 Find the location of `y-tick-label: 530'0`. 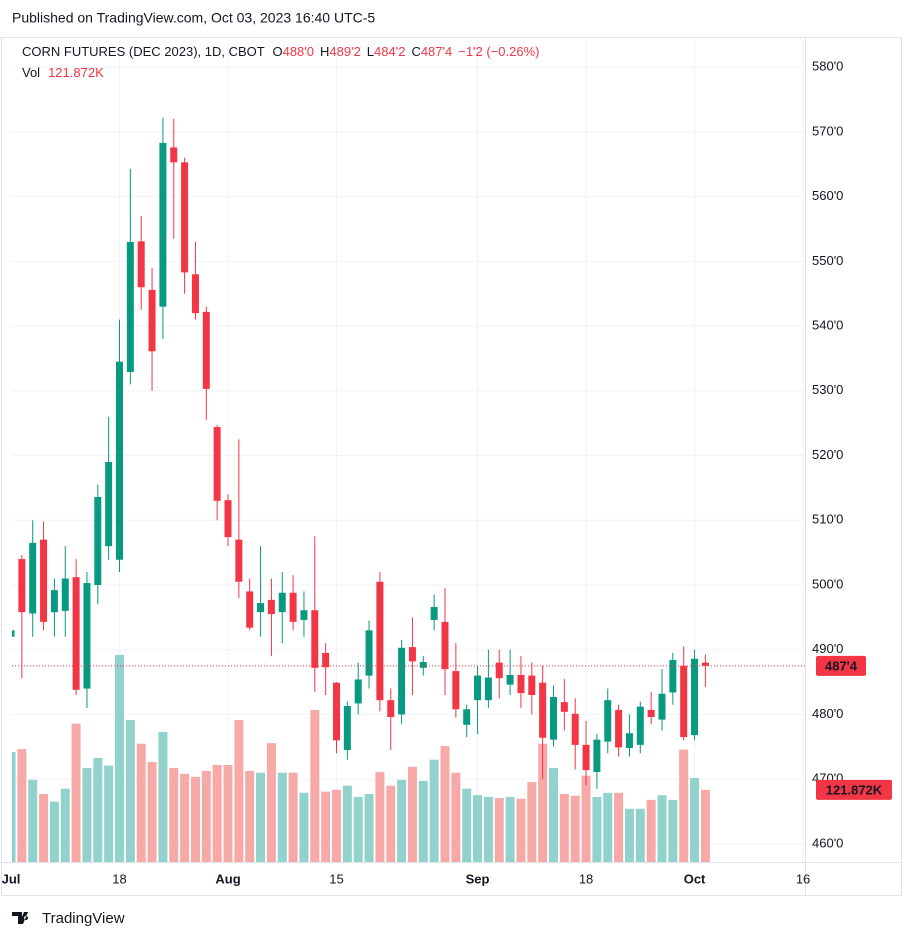

y-tick-label: 530'0 is located at coordinates (827, 389).